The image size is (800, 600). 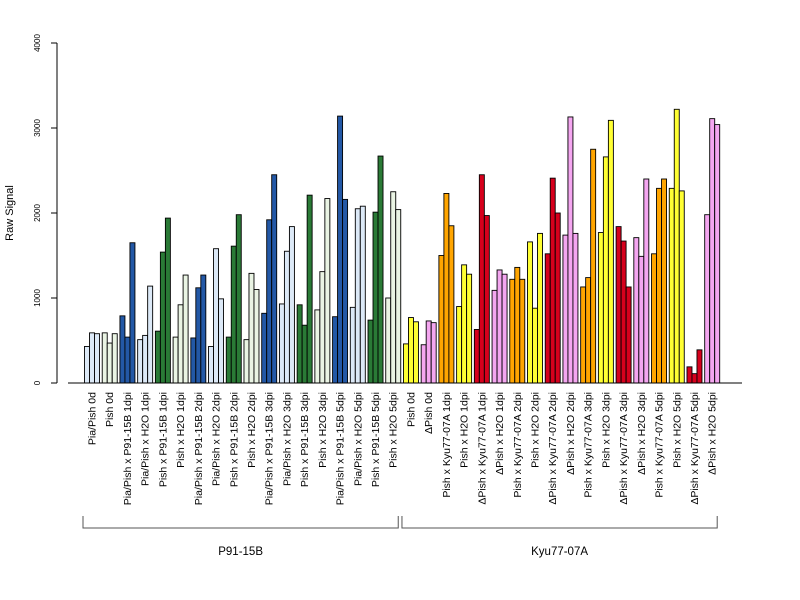 I want to click on x-tick-label: ΔPish x Kyu77-07A 5dpi, so click(x=695, y=448).